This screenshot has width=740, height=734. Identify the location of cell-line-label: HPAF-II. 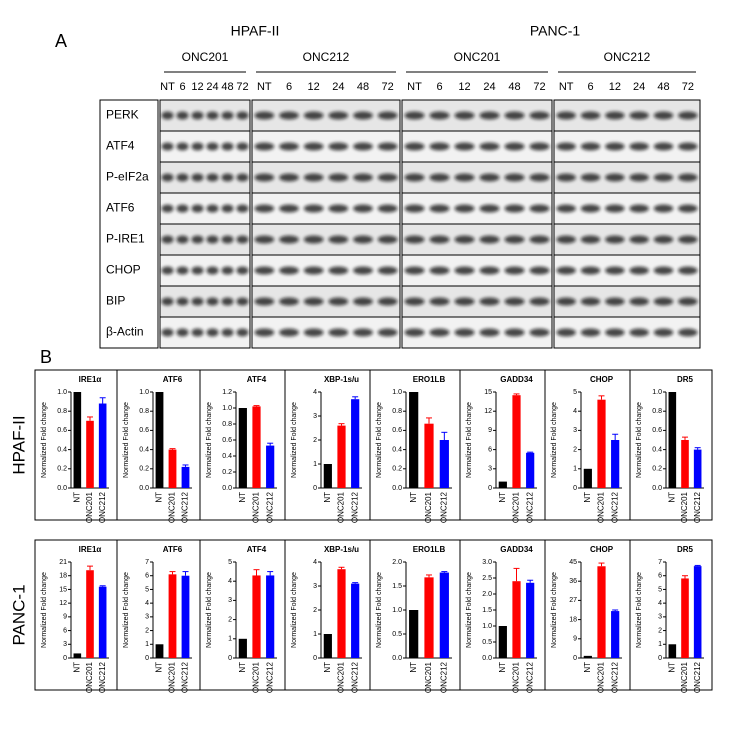
(255, 31).